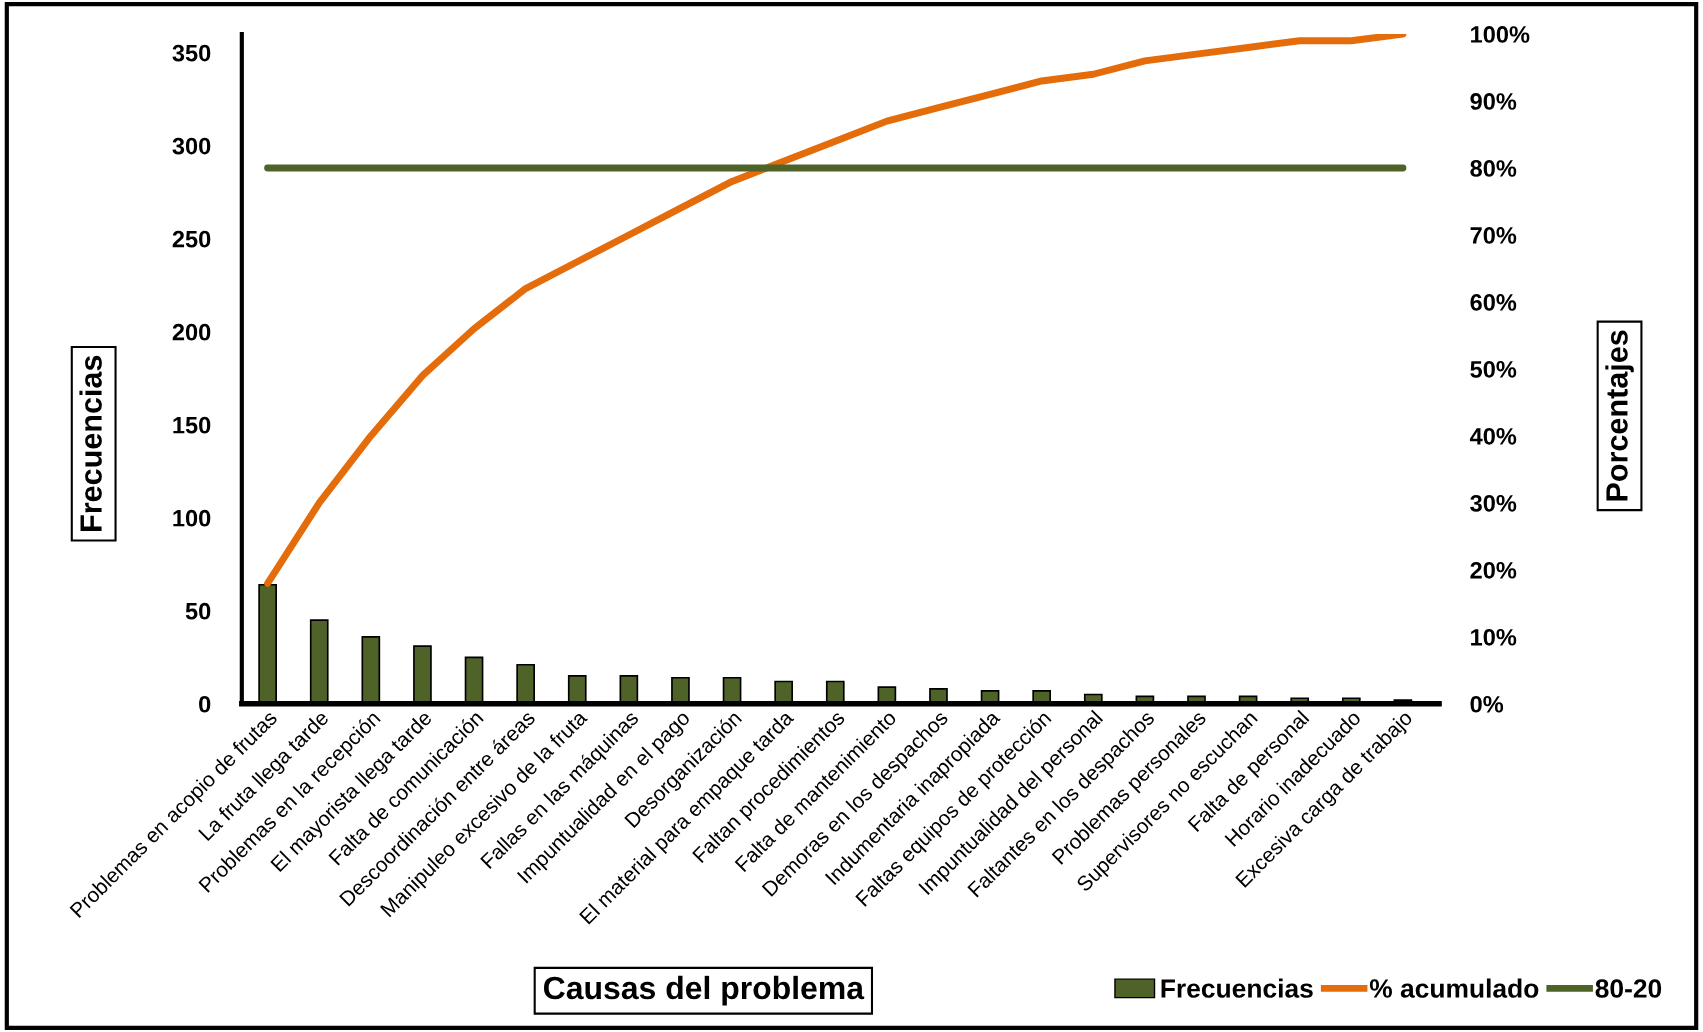 Image resolution: width=1703 pixels, height=1032 pixels. What do you see at coordinates (191, 53) in the screenshot?
I see `y-tick-label: 350` at bounding box center [191, 53].